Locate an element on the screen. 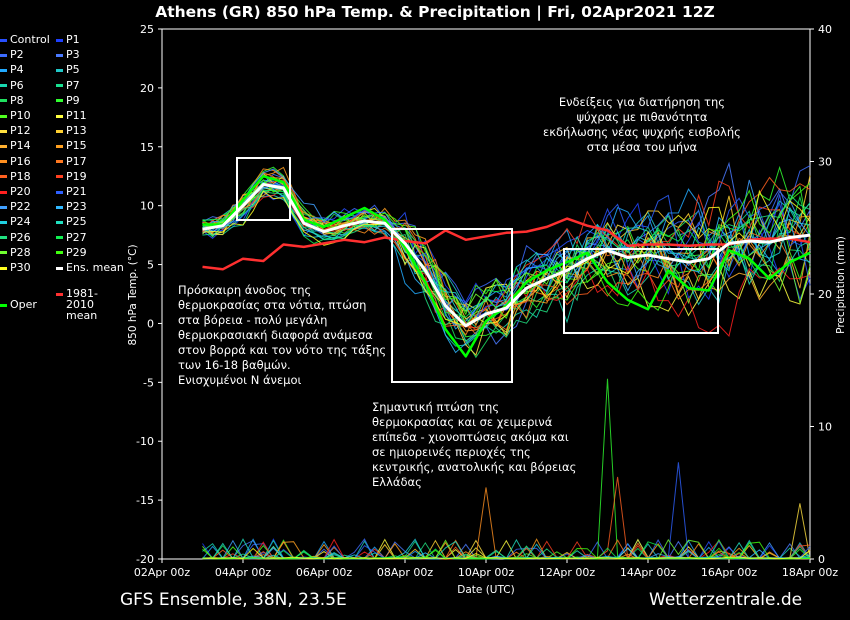 The image size is (850, 620). annotation-line: θερμοκρασίας και σε χειμερινά is located at coordinates (462, 422).